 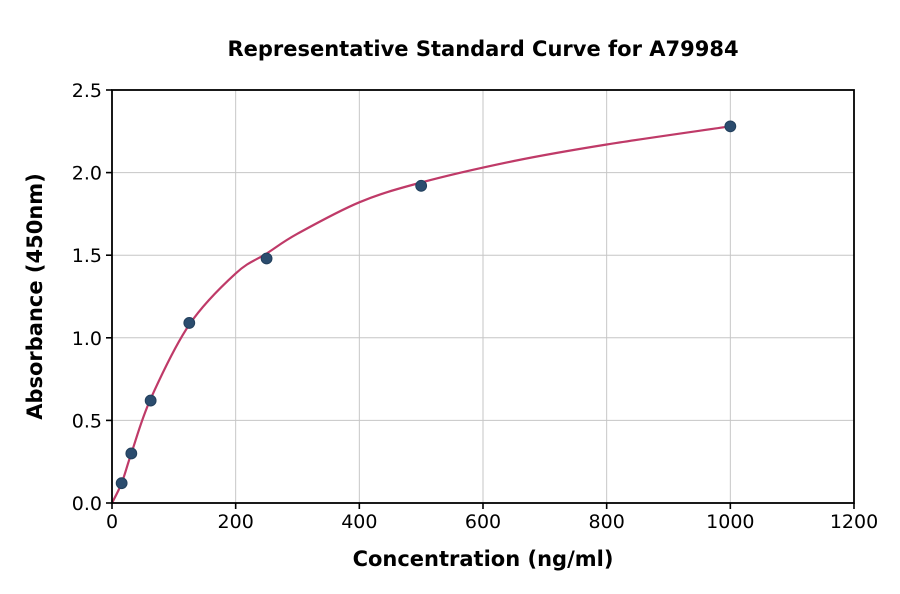 What do you see at coordinates (359, 522) in the screenshot?
I see `x-tick-label: 400` at bounding box center [359, 522].